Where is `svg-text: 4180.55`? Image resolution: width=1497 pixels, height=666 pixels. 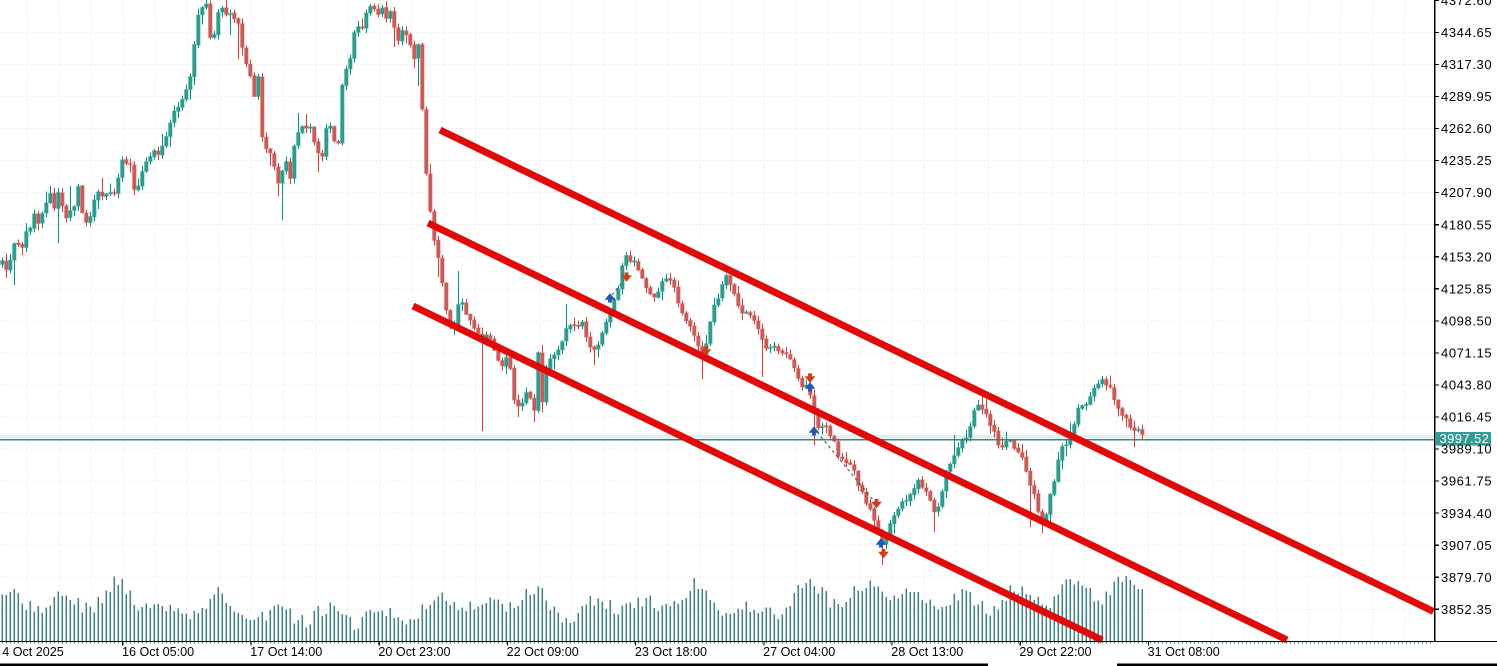 svg-text: 4180.55 is located at coordinates (1466, 224).